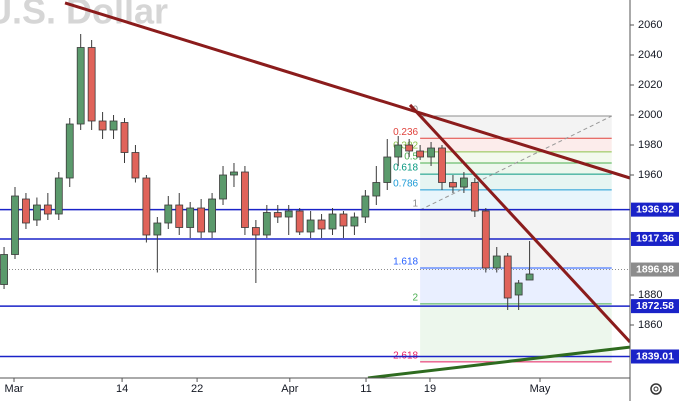 The width and height of the screenshot is (680, 401). What do you see at coordinates (405, 262) in the screenshot?
I see `fib-label: 1.618` at bounding box center [405, 262].